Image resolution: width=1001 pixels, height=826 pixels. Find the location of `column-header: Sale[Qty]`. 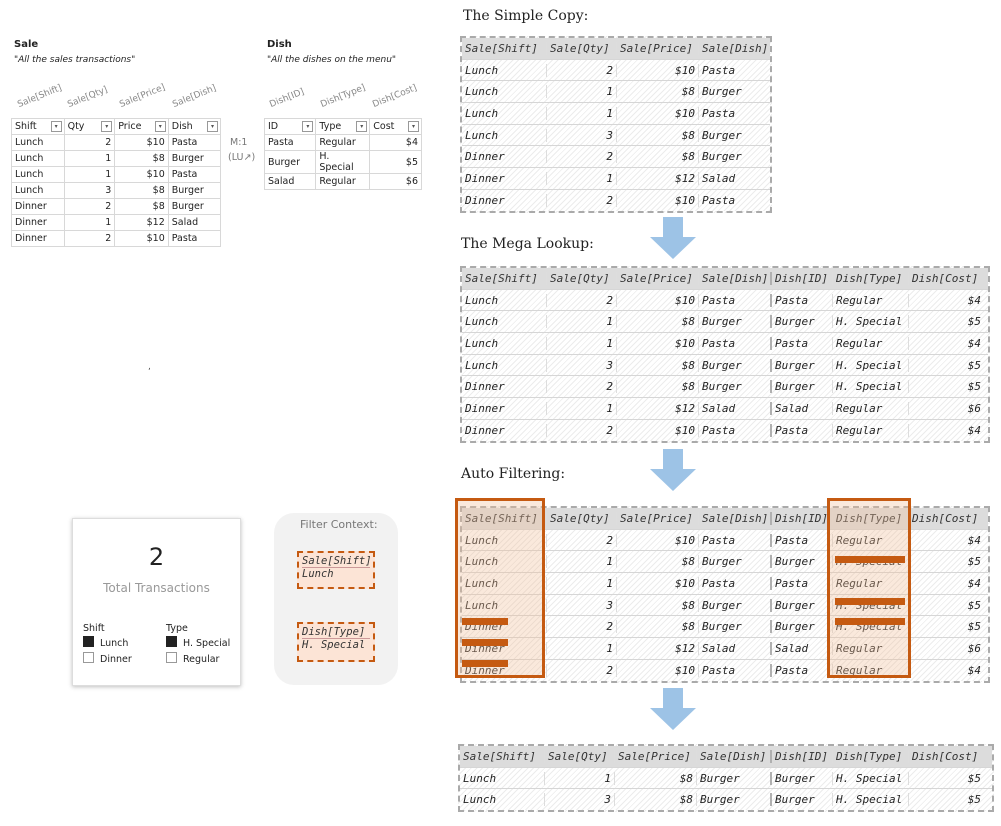

column-header: Sale[Qty] is located at coordinates (579, 756).